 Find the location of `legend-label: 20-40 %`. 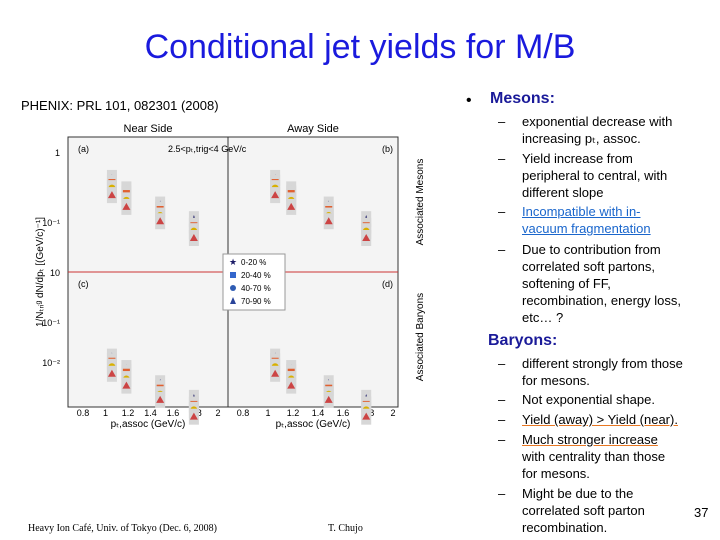

legend-label: 20-40 % is located at coordinates (256, 275).